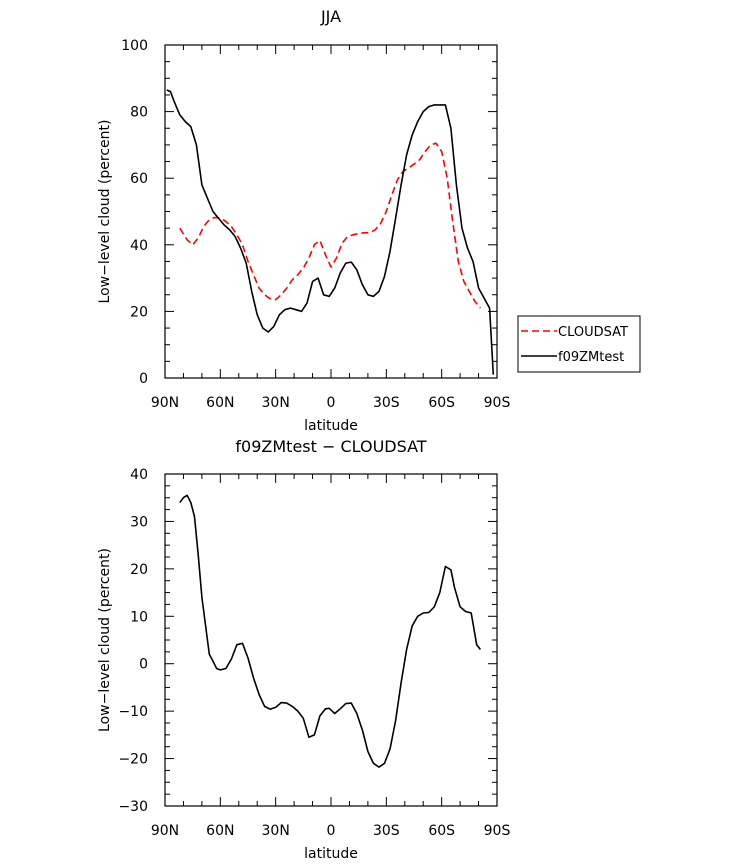 The height and width of the screenshot is (866, 733). What do you see at coordinates (330, 225) in the screenshot?
I see `series-line-cloudsat` at bounding box center [330, 225].